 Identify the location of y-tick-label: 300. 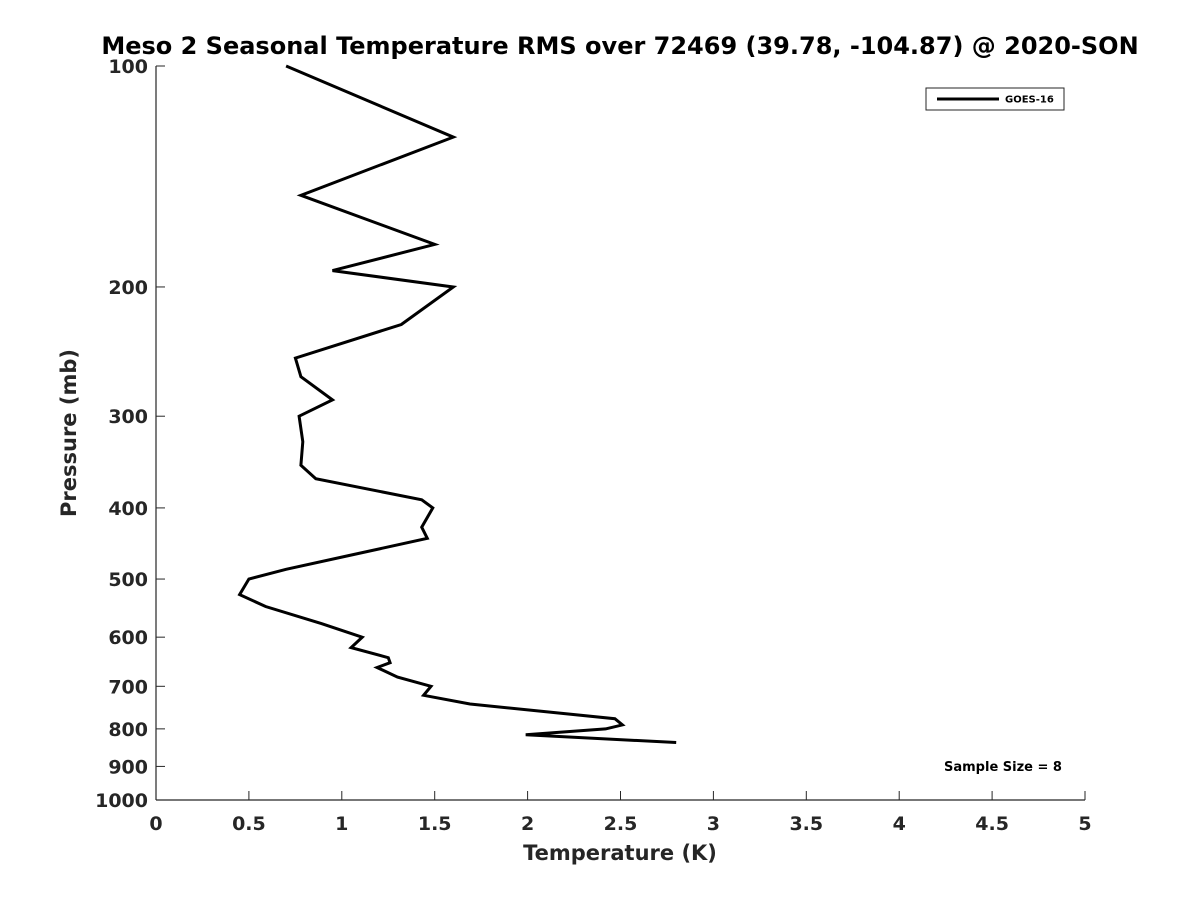
(128, 417).